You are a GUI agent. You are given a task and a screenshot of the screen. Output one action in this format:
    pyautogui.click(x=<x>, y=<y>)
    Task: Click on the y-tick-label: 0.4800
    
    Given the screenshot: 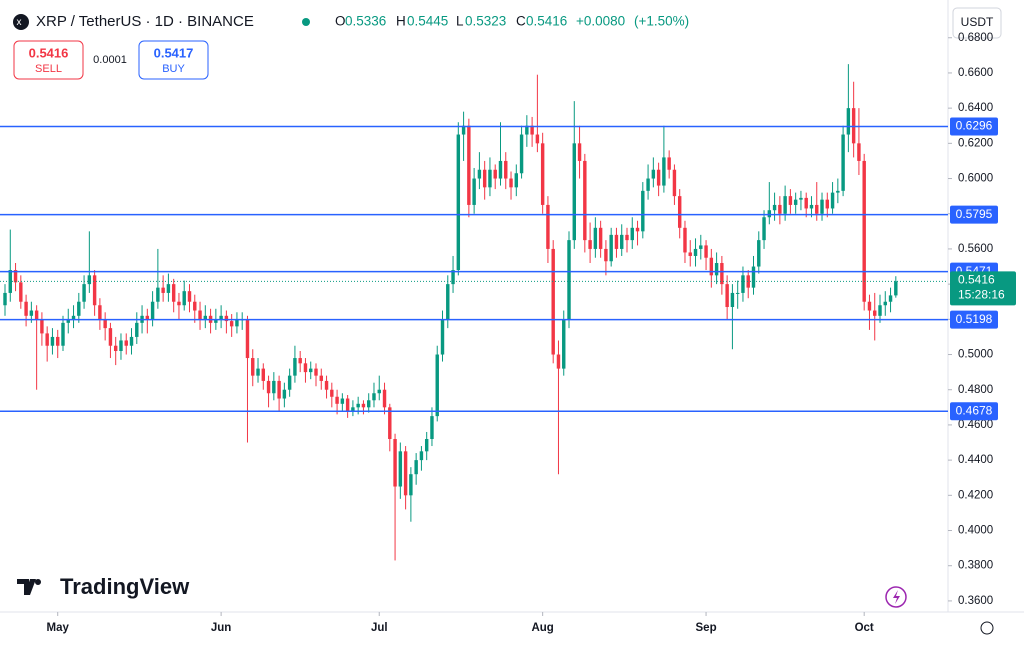 What is the action you would take?
    pyautogui.click(x=975, y=390)
    